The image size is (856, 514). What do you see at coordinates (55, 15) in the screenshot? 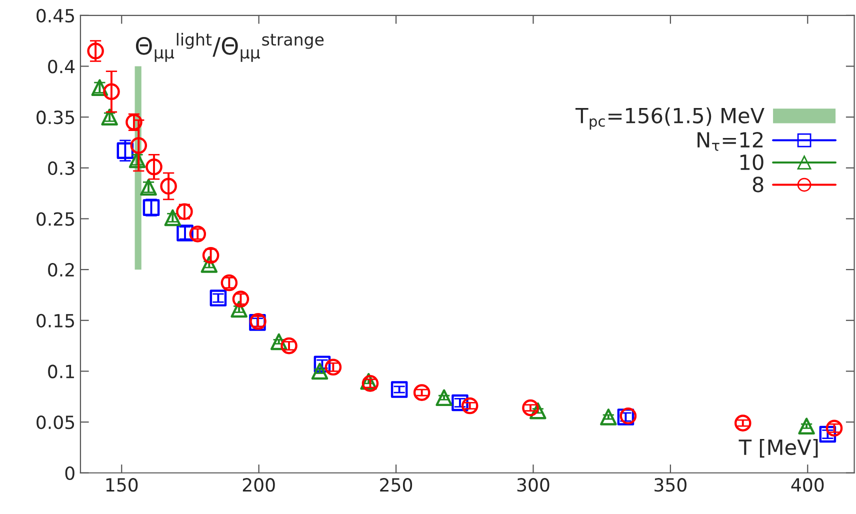
I see `y-tick-label: 0.45` at bounding box center [55, 15].